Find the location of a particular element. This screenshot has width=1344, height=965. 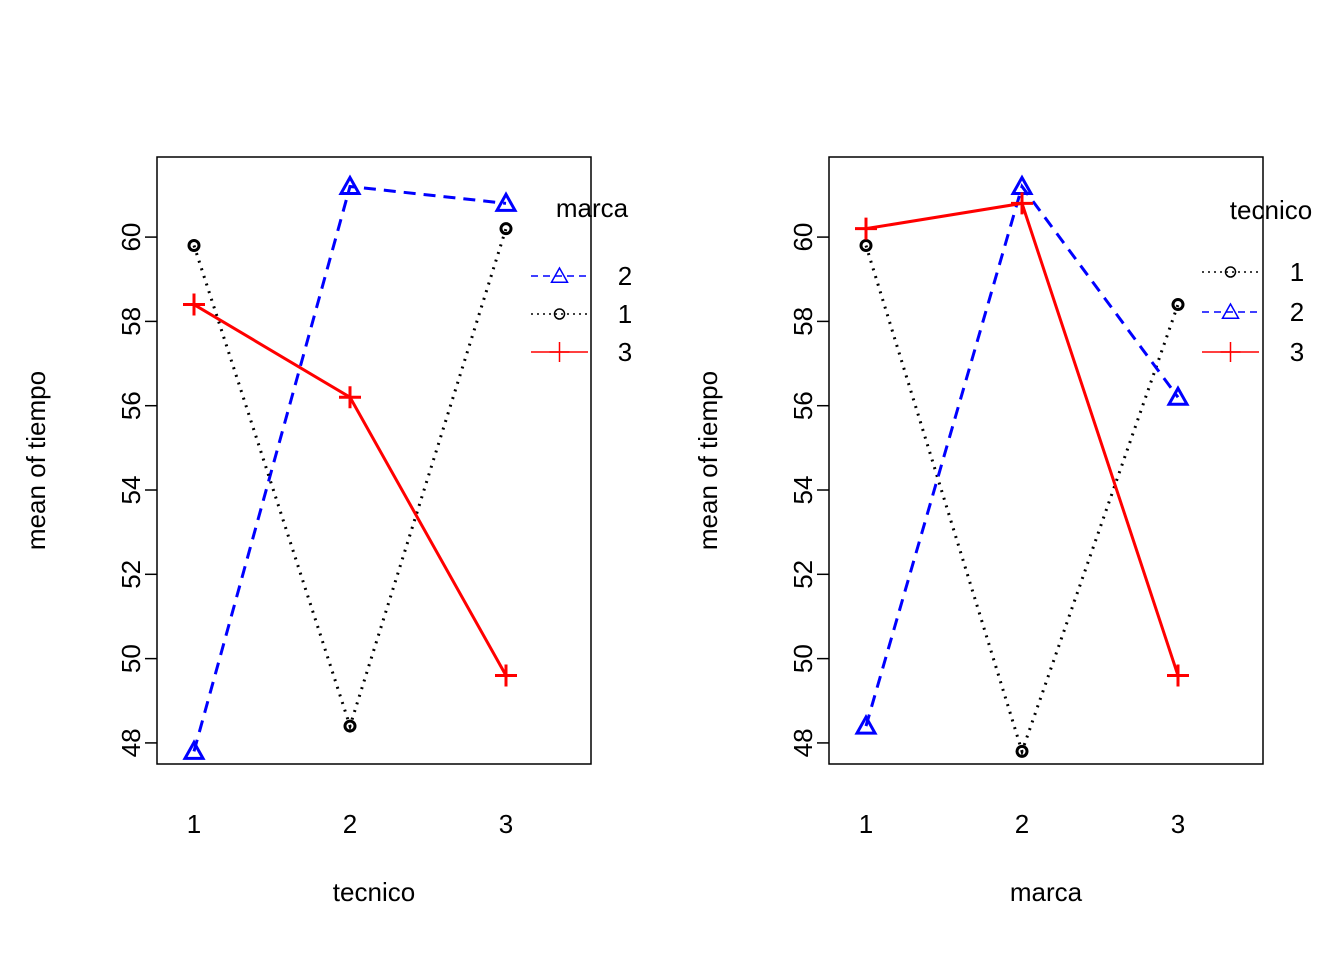

legend: tecnico 1 2 3 is located at coordinates (1257, 281).